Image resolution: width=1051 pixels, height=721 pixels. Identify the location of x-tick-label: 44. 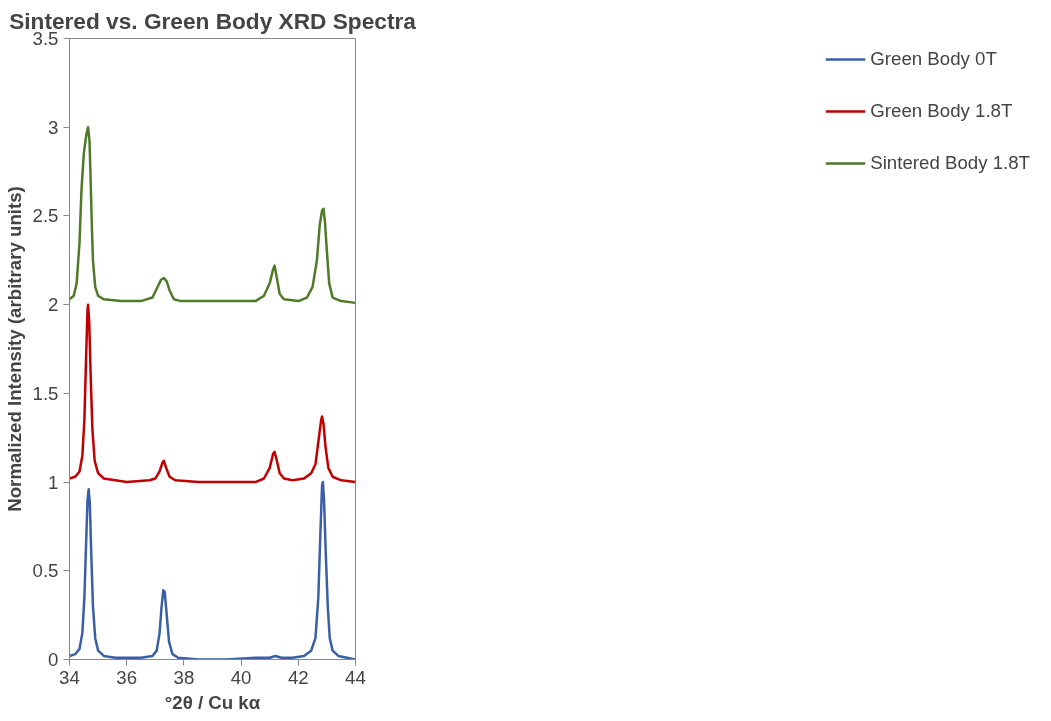
(355, 677).